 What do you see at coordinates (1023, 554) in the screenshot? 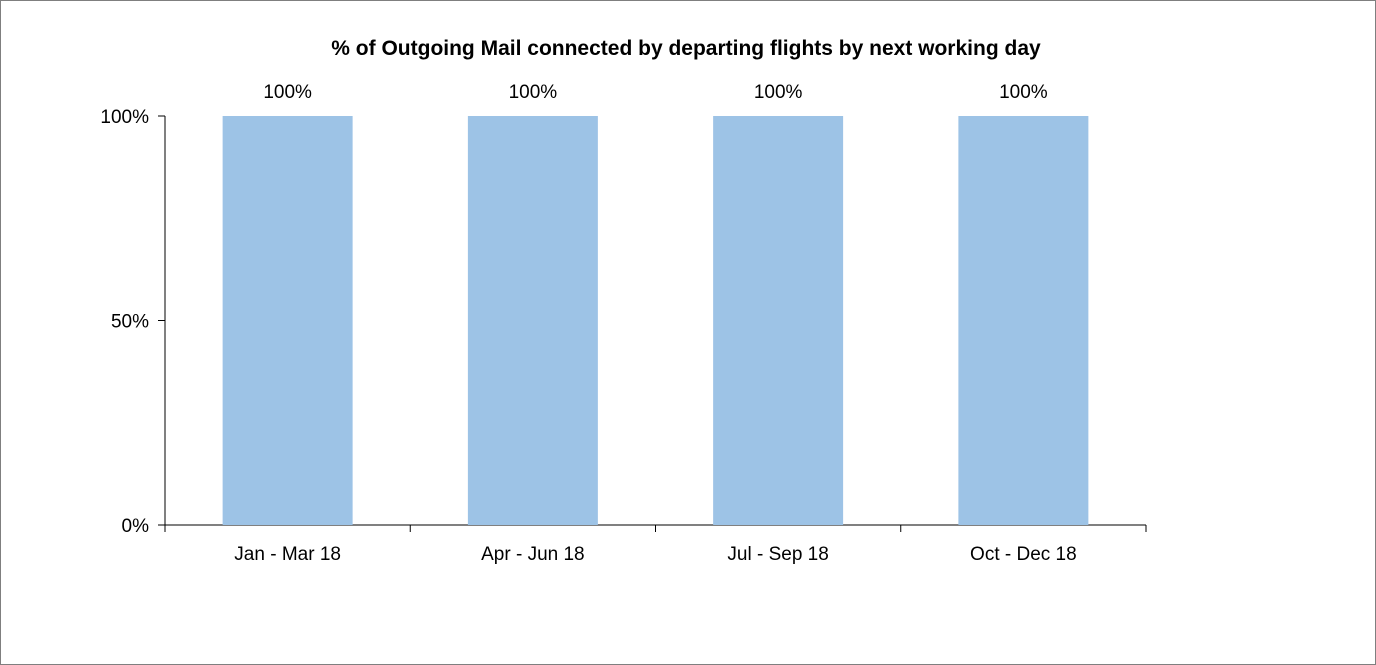
I see `x-category-label: Oct - Dec 18` at bounding box center [1023, 554].